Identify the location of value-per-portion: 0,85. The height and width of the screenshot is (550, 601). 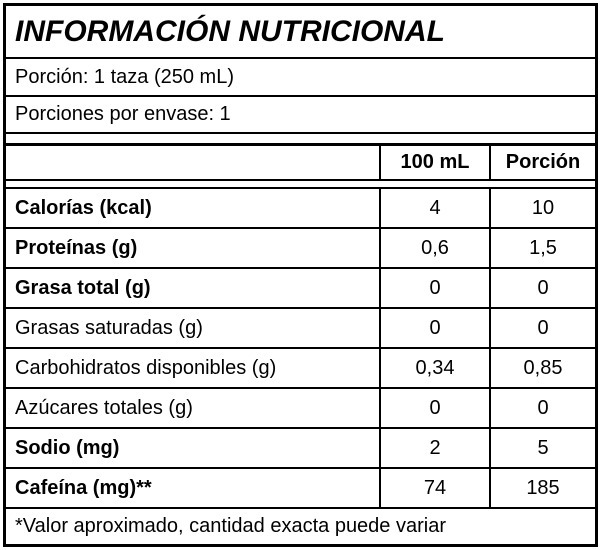
(542, 368).